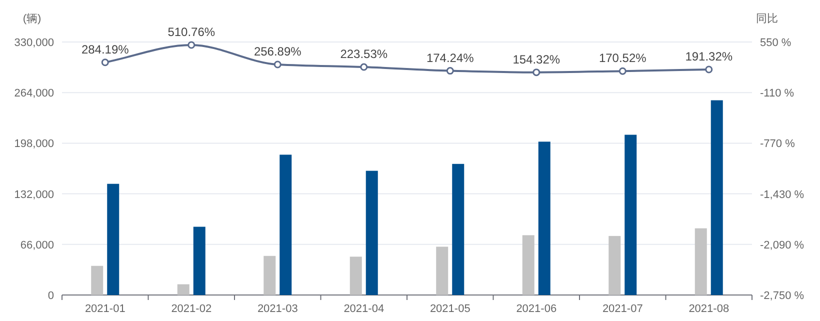  Describe the element at coordinates (277, 309) in the screenshot. I see `x-tick-label: 2021-03` at that location.